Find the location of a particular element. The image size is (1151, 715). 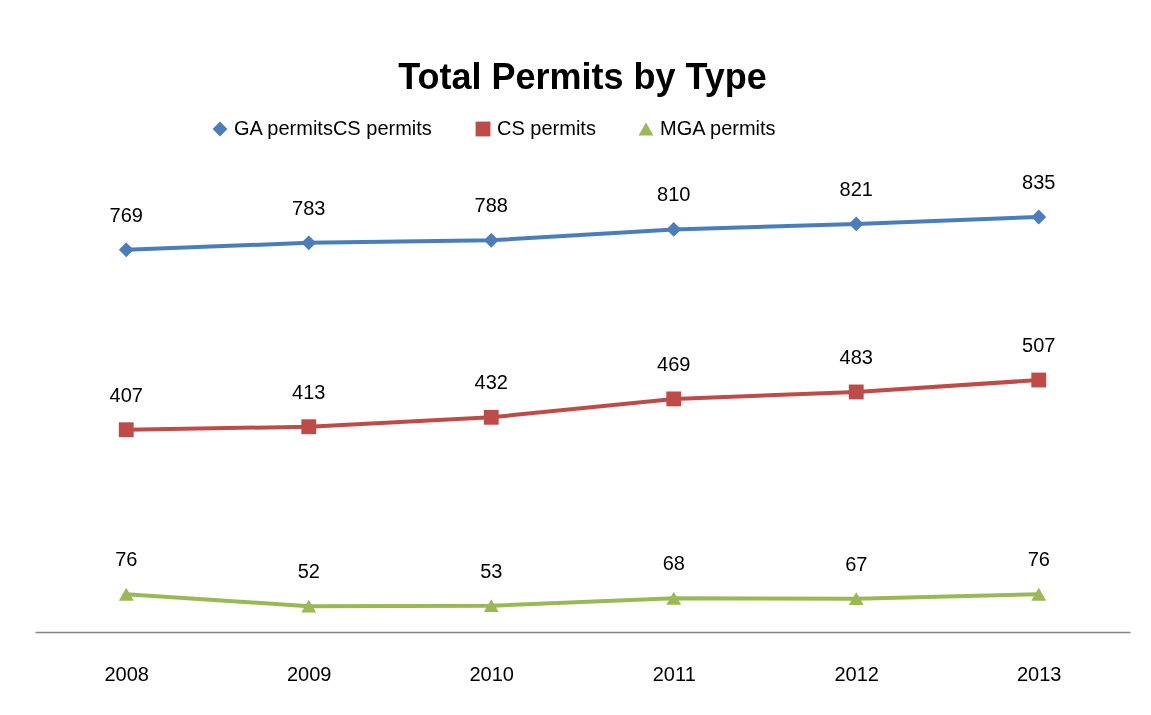

data-label: 783 is located at coordinates (309, 207).